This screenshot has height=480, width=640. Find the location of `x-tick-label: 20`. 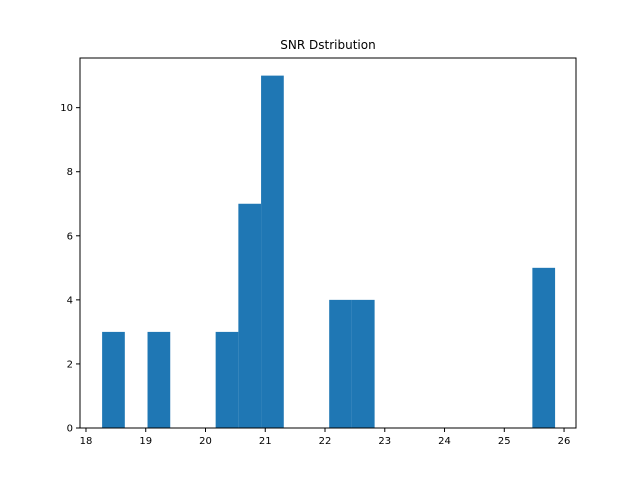

x-tick-label: 20 is located at coordinates (205, 441).